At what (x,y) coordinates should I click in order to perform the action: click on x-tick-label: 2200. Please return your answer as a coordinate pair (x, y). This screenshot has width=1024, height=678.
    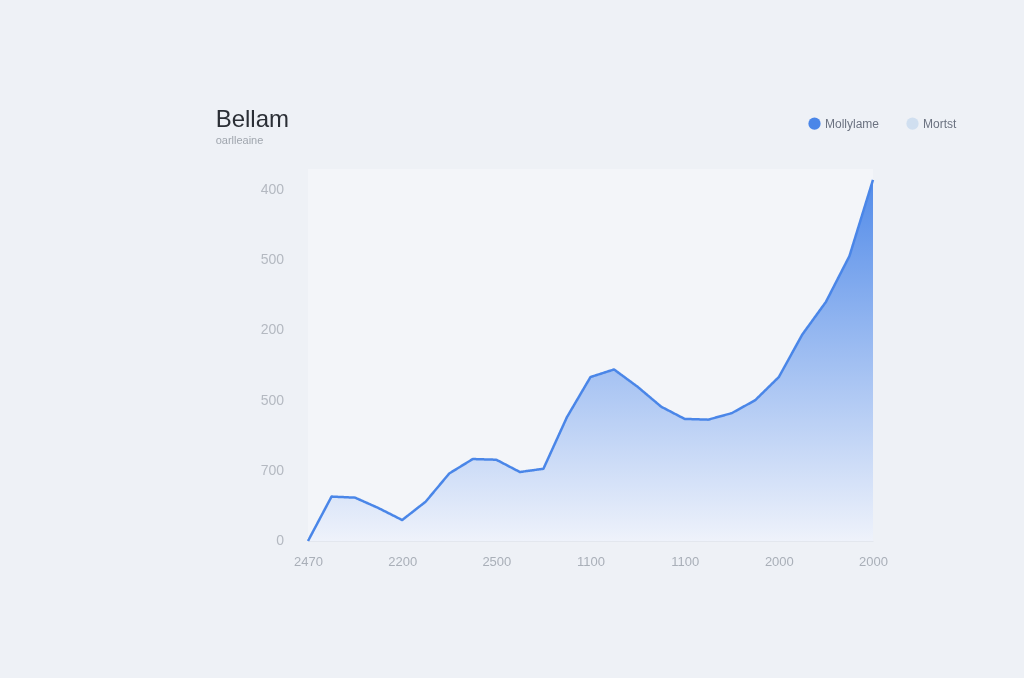
    Looking at the image, I should click on (403, 561).